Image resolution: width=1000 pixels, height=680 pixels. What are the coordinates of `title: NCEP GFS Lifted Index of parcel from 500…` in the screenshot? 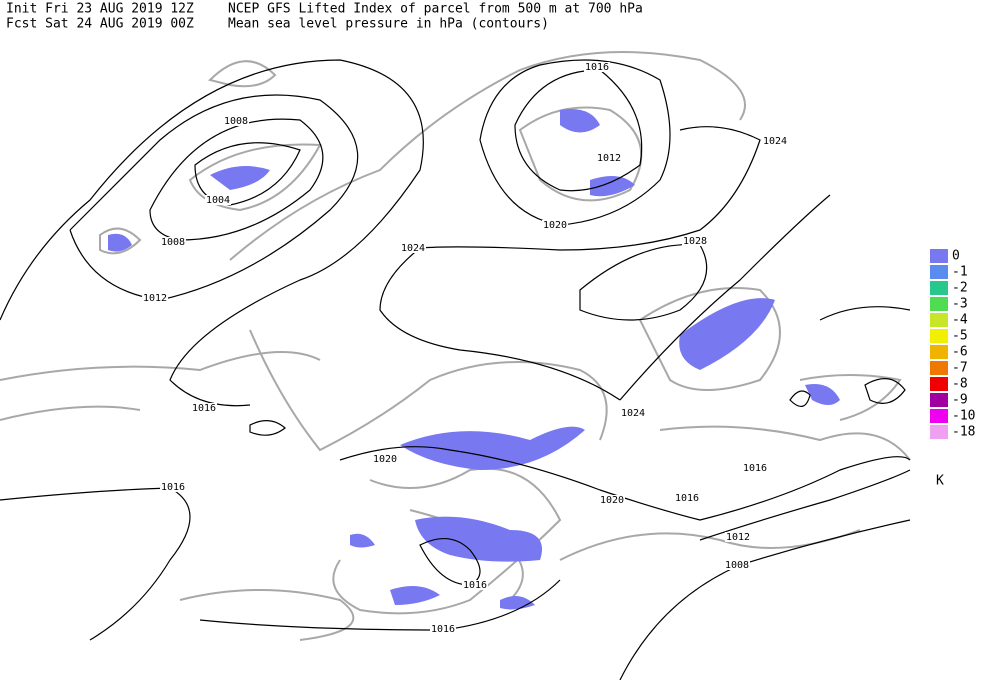 It's located at (435, 9).